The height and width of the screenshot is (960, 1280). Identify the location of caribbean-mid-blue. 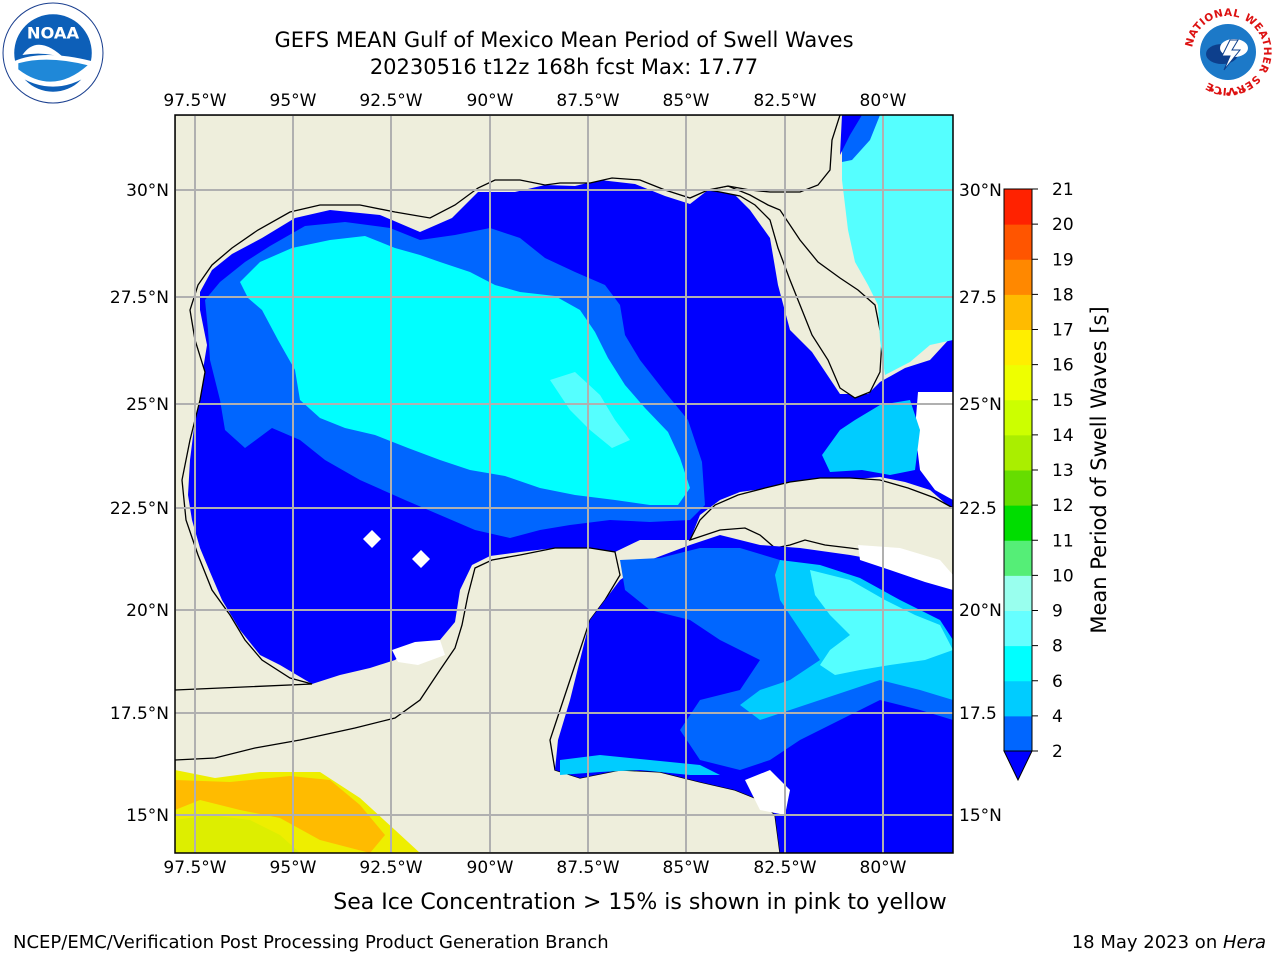
(786, 659).